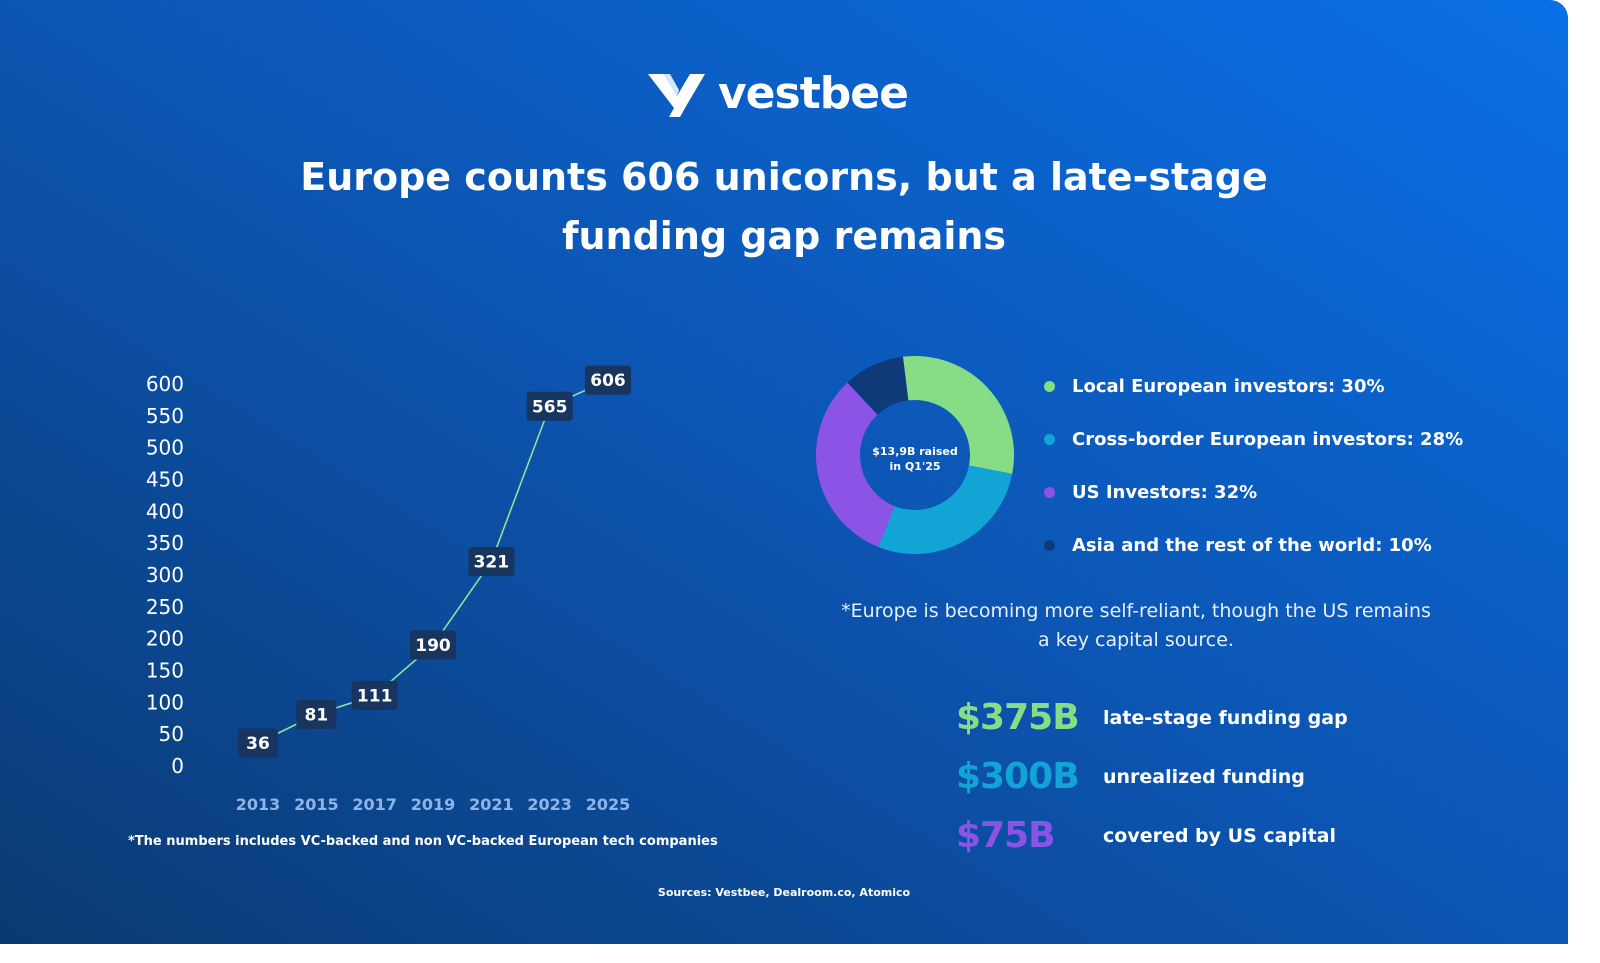  I want to click on investor-donut-chart, so click(915, 455).